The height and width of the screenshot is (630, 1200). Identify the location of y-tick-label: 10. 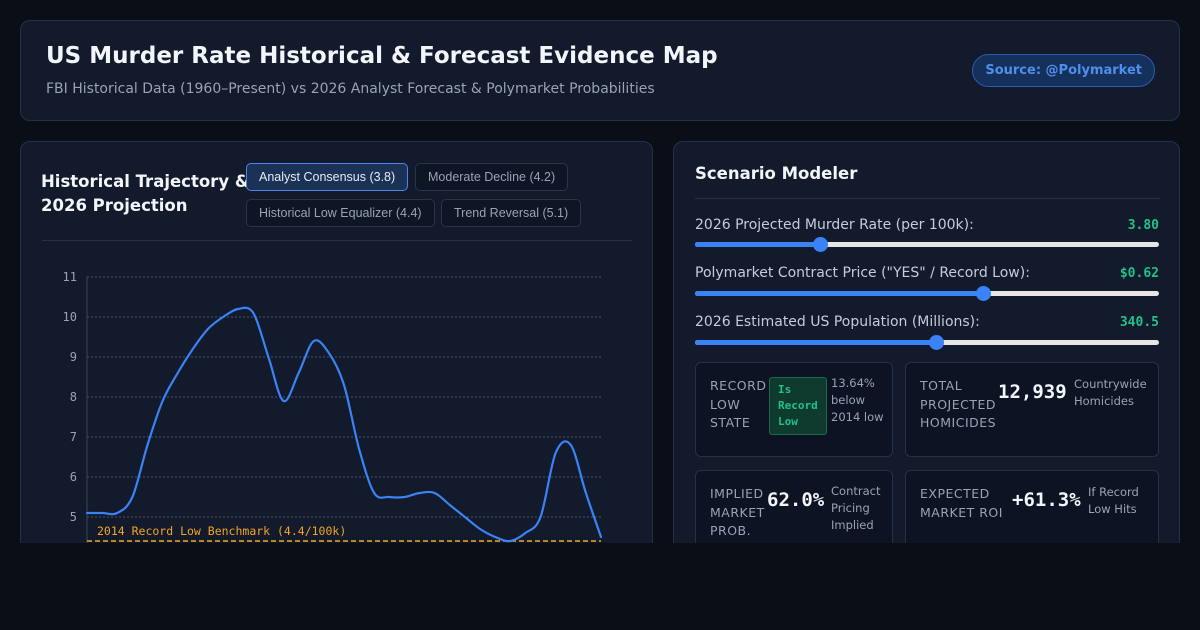
(70, 317).